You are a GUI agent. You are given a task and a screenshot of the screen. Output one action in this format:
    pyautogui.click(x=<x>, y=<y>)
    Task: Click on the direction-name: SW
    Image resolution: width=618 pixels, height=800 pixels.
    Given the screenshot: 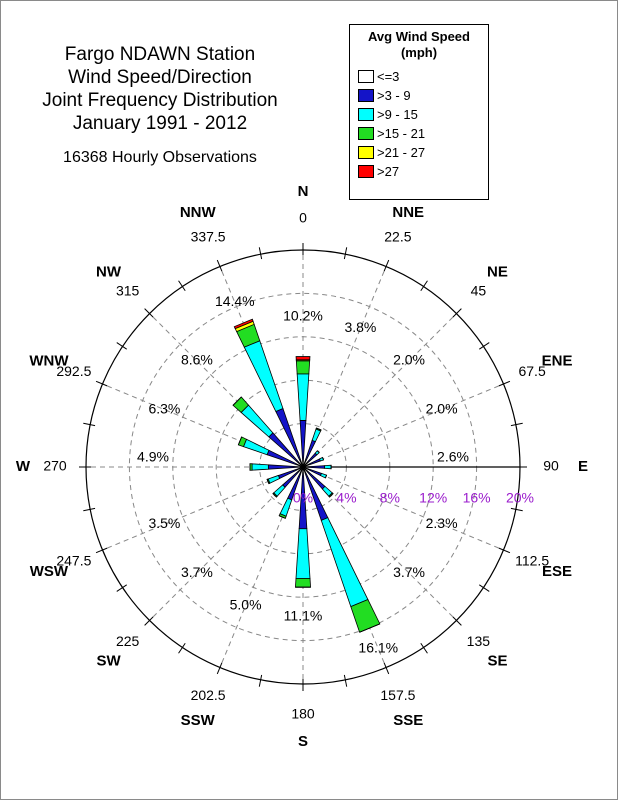 What is the action you would take?
    pyautogui.click(x=108, y=660)
    